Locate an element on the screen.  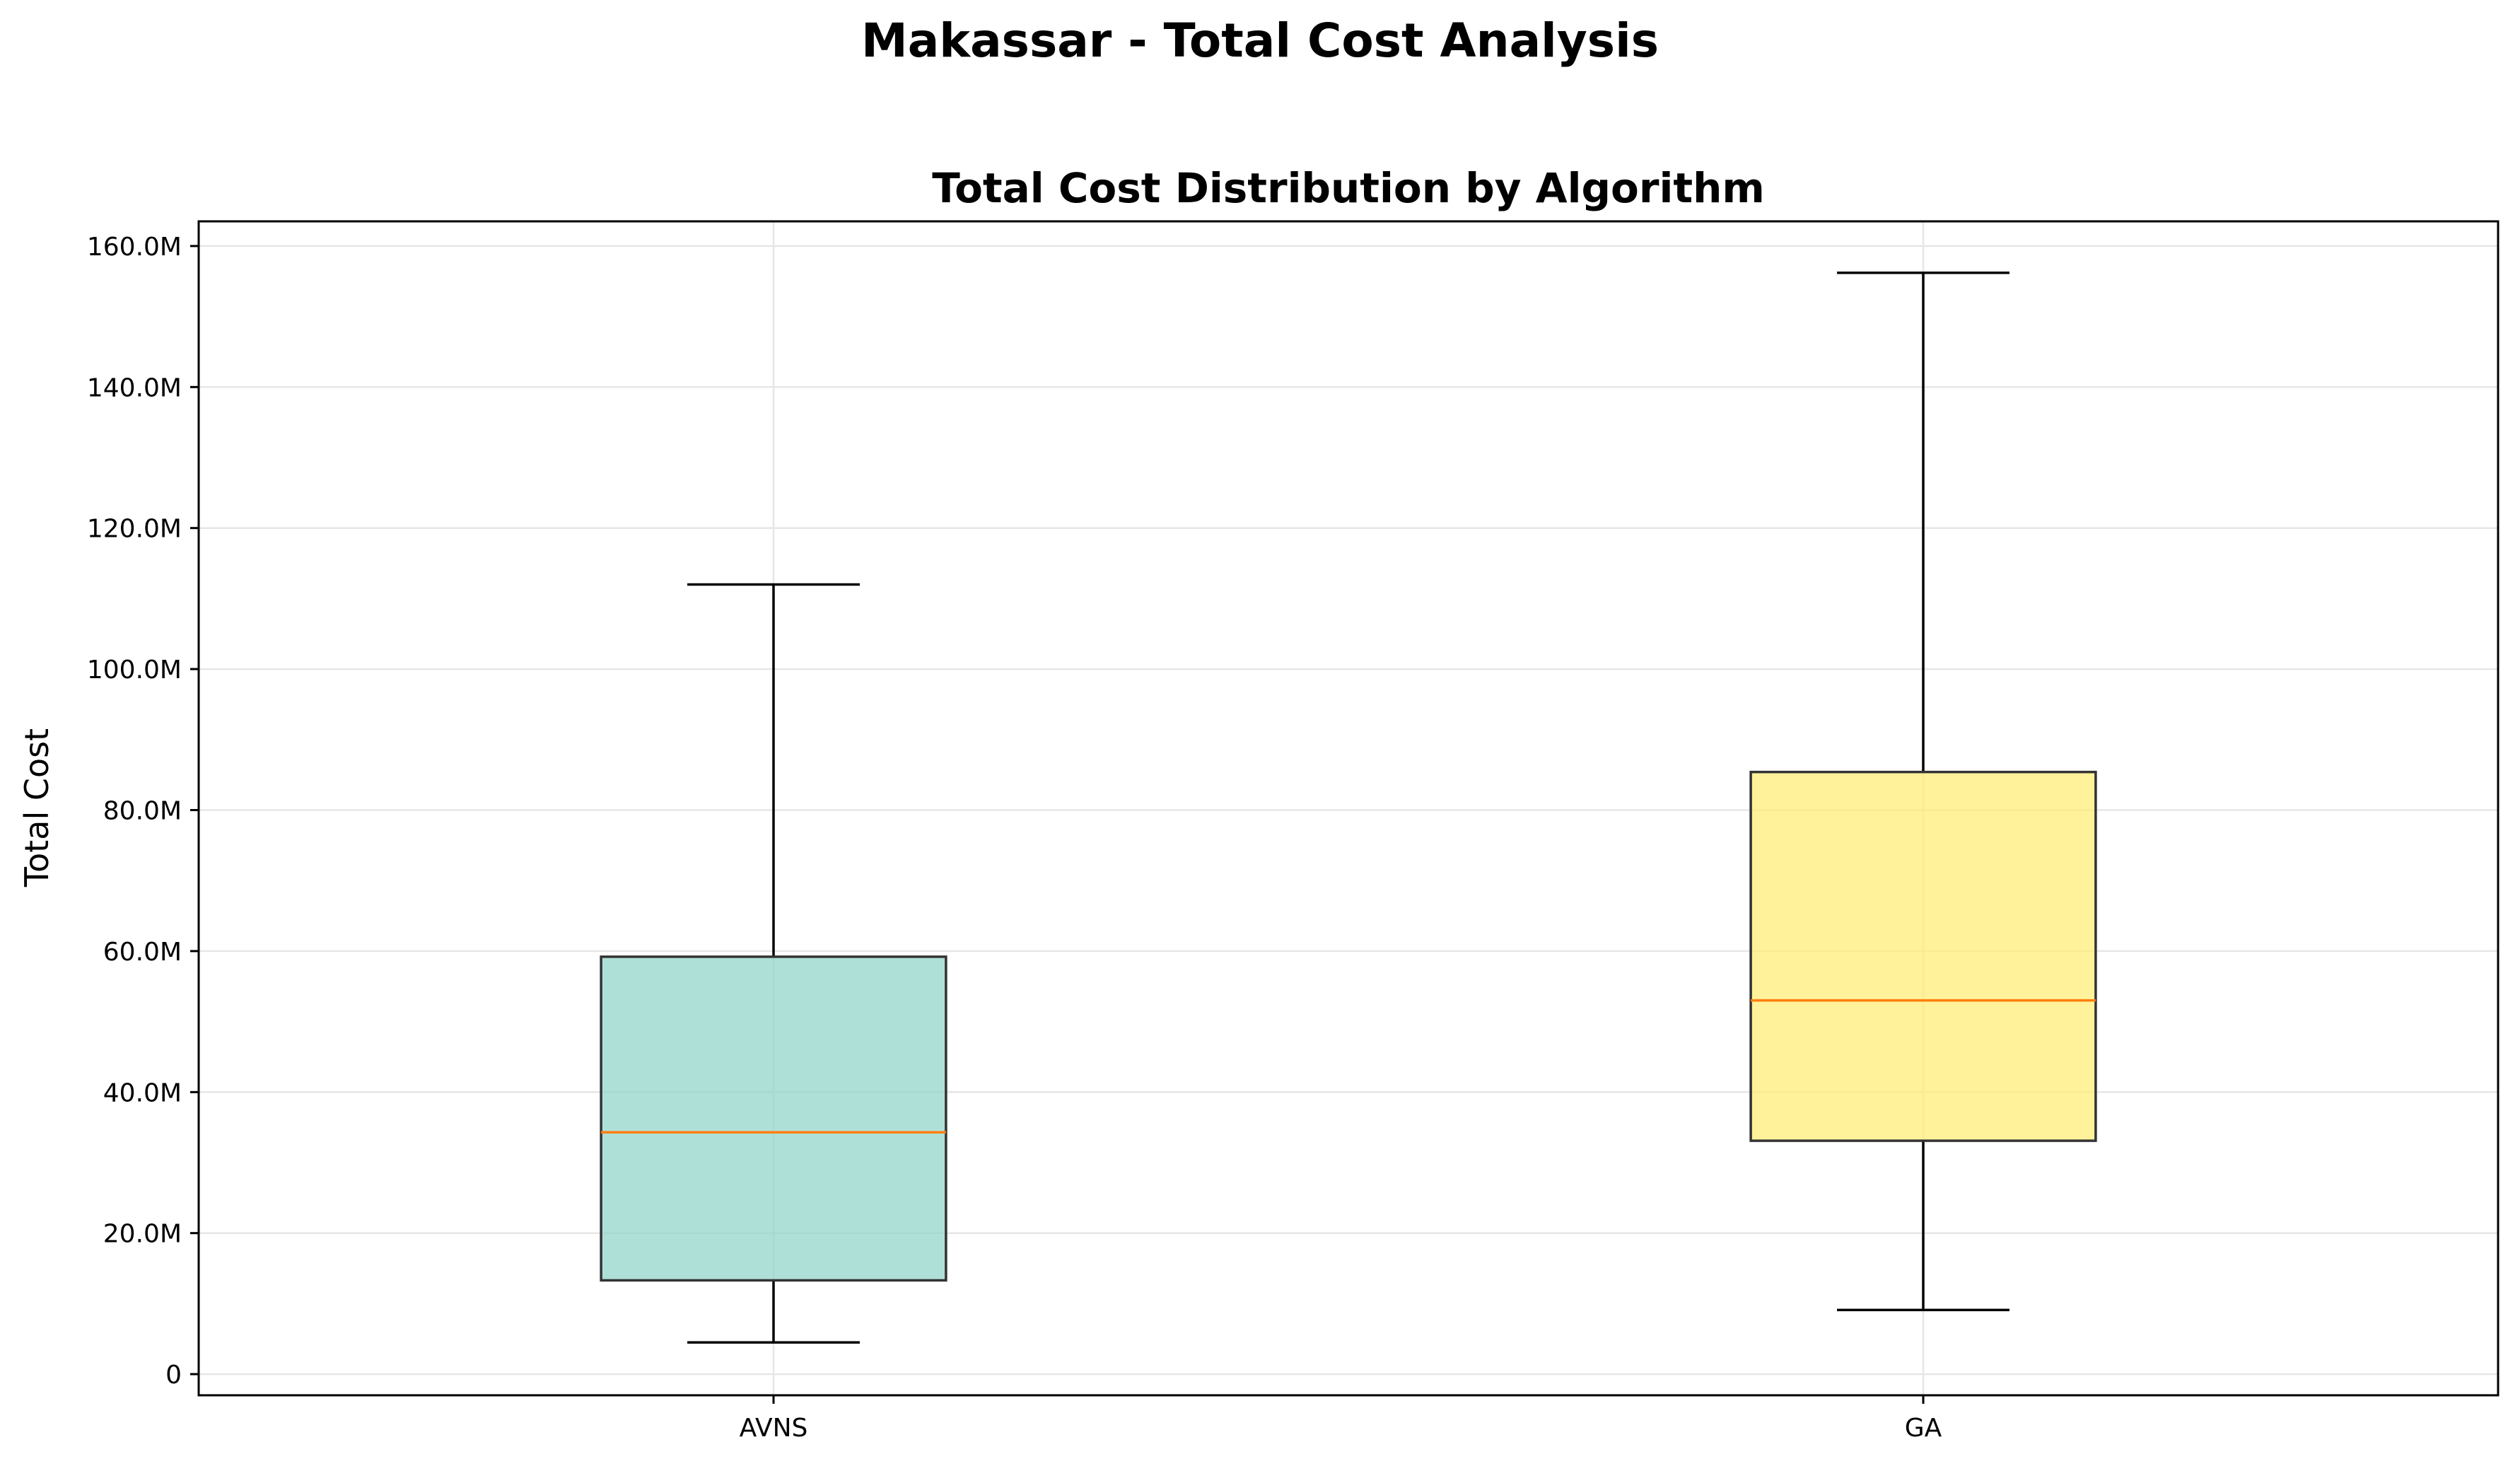
y-tick-label: 20.0M is located at coordinates (143, 1234).